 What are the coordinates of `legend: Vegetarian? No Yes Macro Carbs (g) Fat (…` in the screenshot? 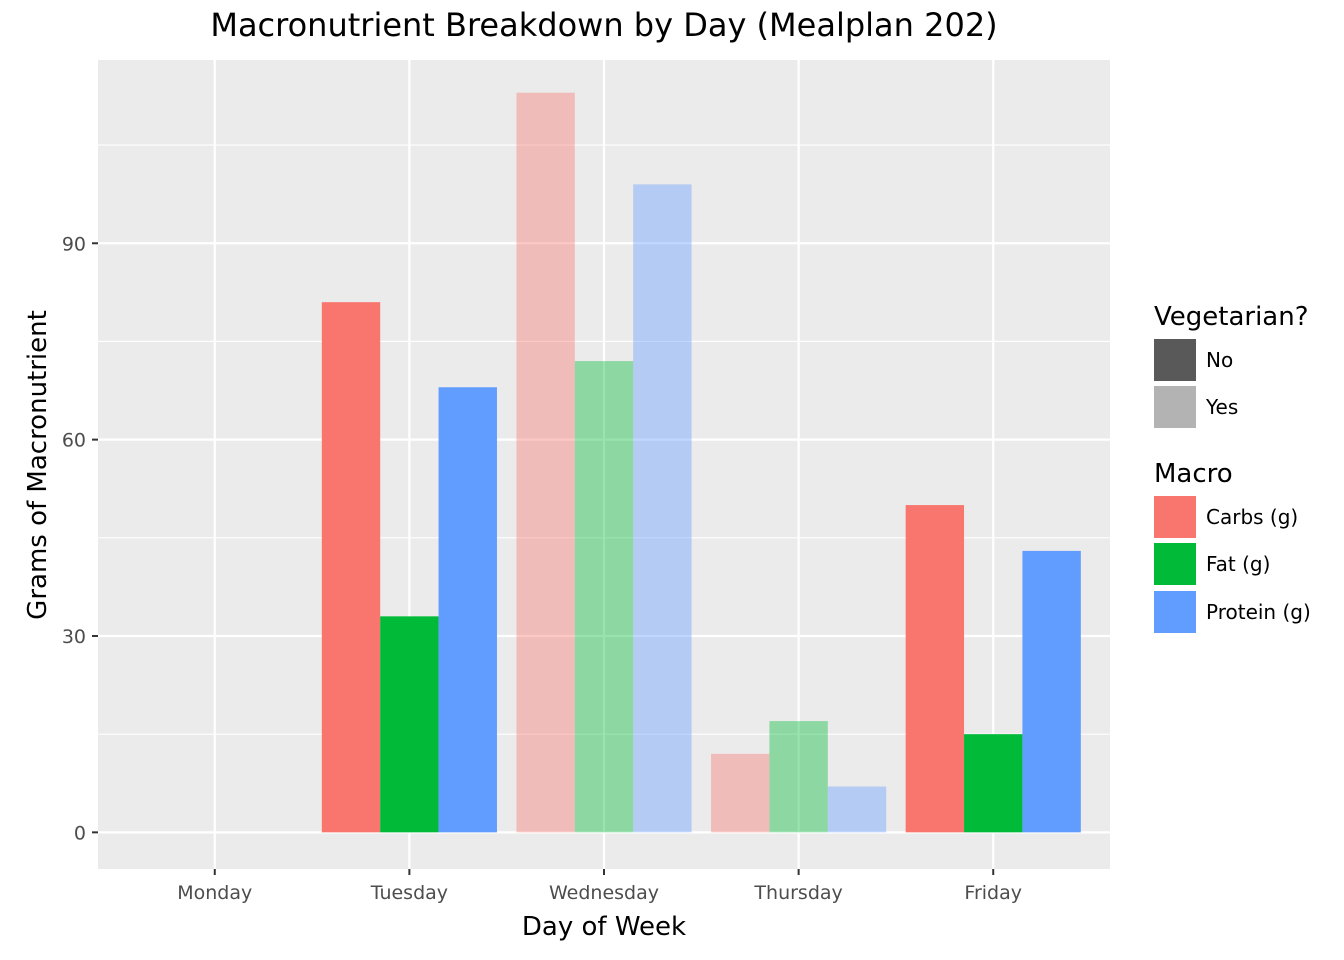 It's located at (1249, 467).